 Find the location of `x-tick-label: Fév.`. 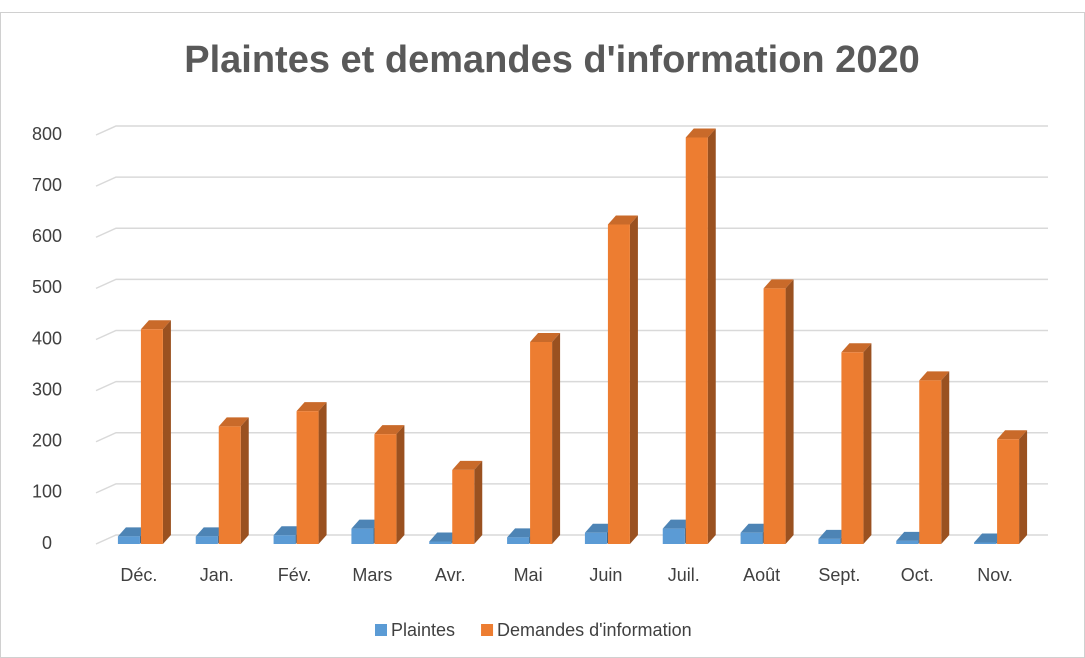

x-tick-label: Fév. is located at coordinates (295, 575).